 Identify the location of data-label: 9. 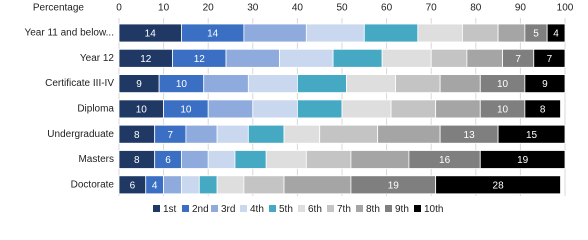
(545, 84).